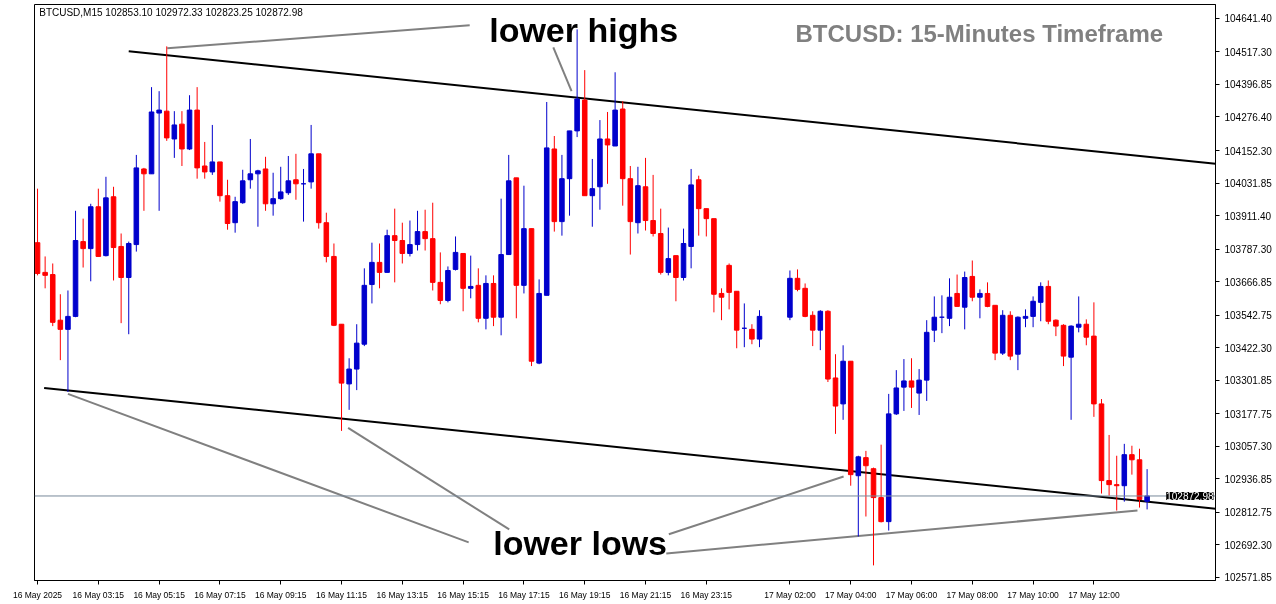 The height and width of the screenshot is (604, 1276). I want to click on y-tick-label: 103787.30, so click(1248, 250).